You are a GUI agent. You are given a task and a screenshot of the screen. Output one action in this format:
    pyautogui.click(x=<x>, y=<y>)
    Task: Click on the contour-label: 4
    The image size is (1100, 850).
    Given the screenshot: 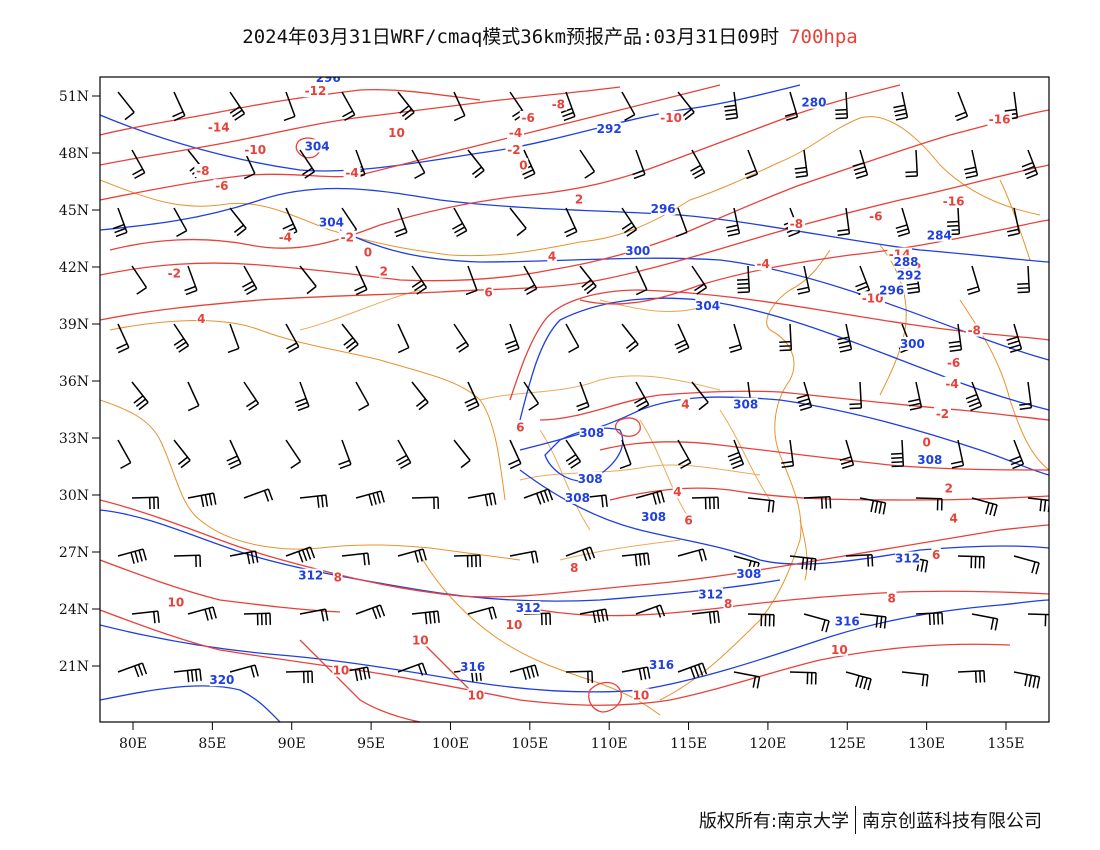 What is the action you would take?
    pyautogui.click(x=677, y=492)
    